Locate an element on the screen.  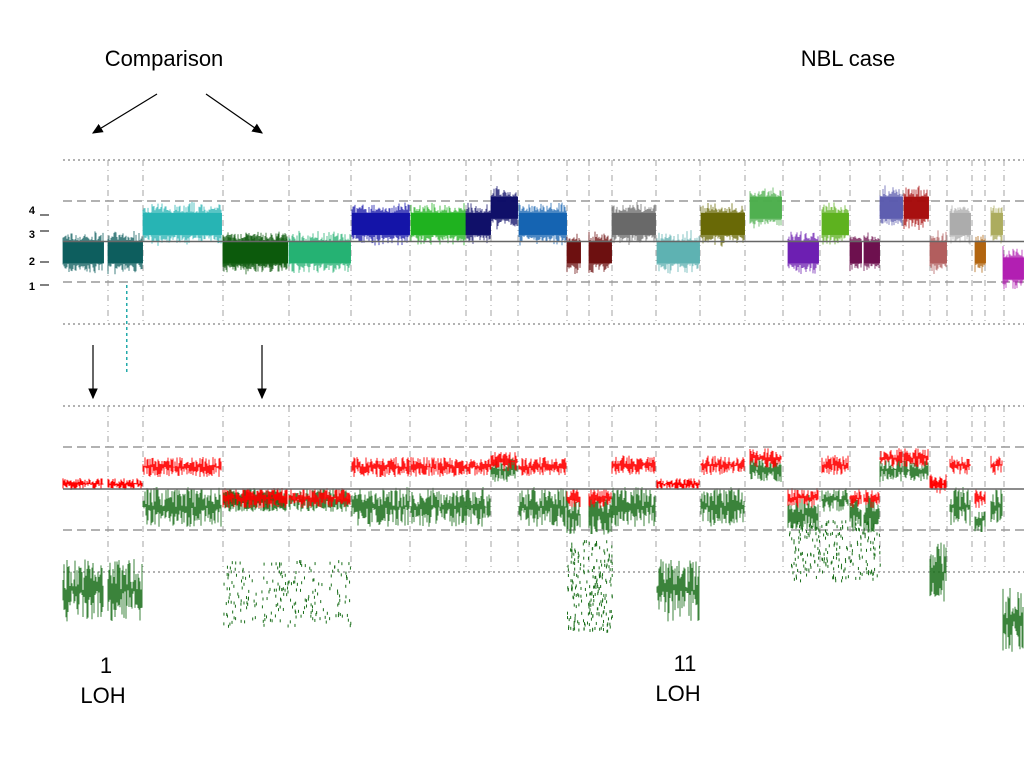
arrows is located at coordinates (177, 246).